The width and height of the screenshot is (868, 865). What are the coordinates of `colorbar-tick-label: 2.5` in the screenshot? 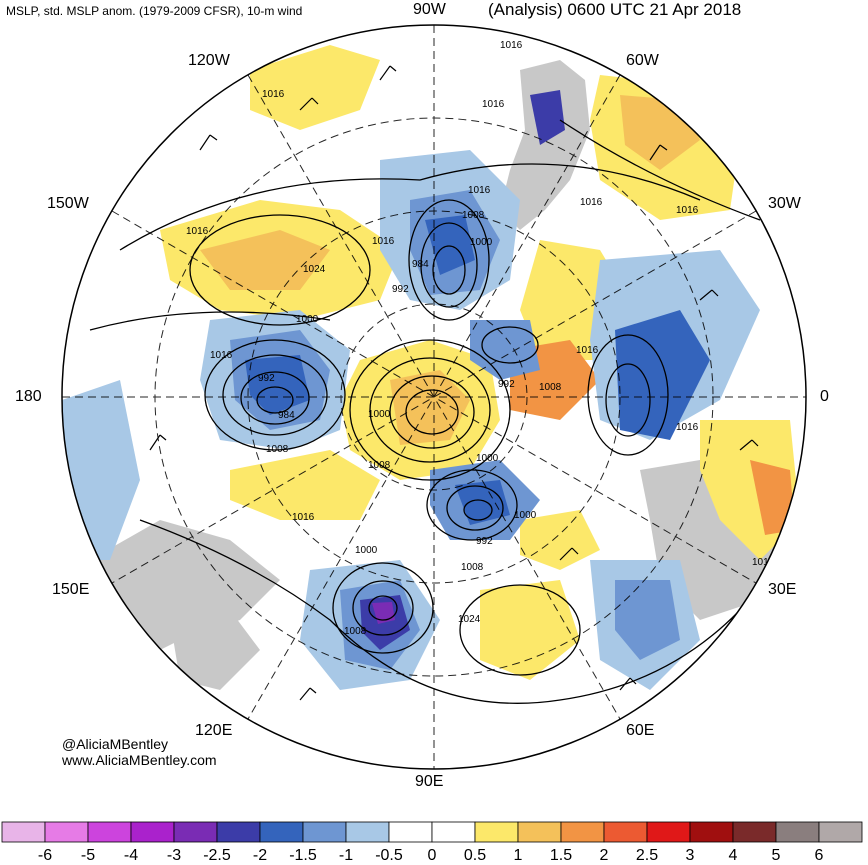 It's located at (647, 855).